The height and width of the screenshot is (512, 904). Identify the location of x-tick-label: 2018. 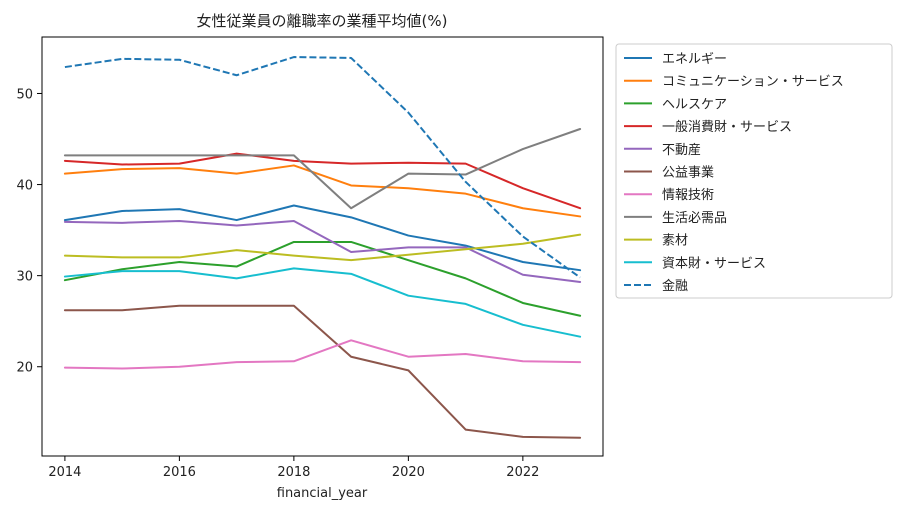
(293, 472).